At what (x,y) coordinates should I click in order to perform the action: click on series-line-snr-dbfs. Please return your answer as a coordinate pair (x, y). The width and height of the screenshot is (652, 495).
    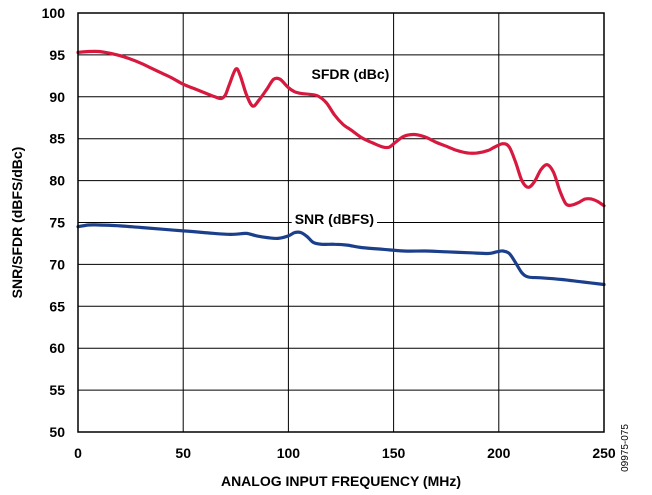
    Looking at the image, I should click on (341, 255).